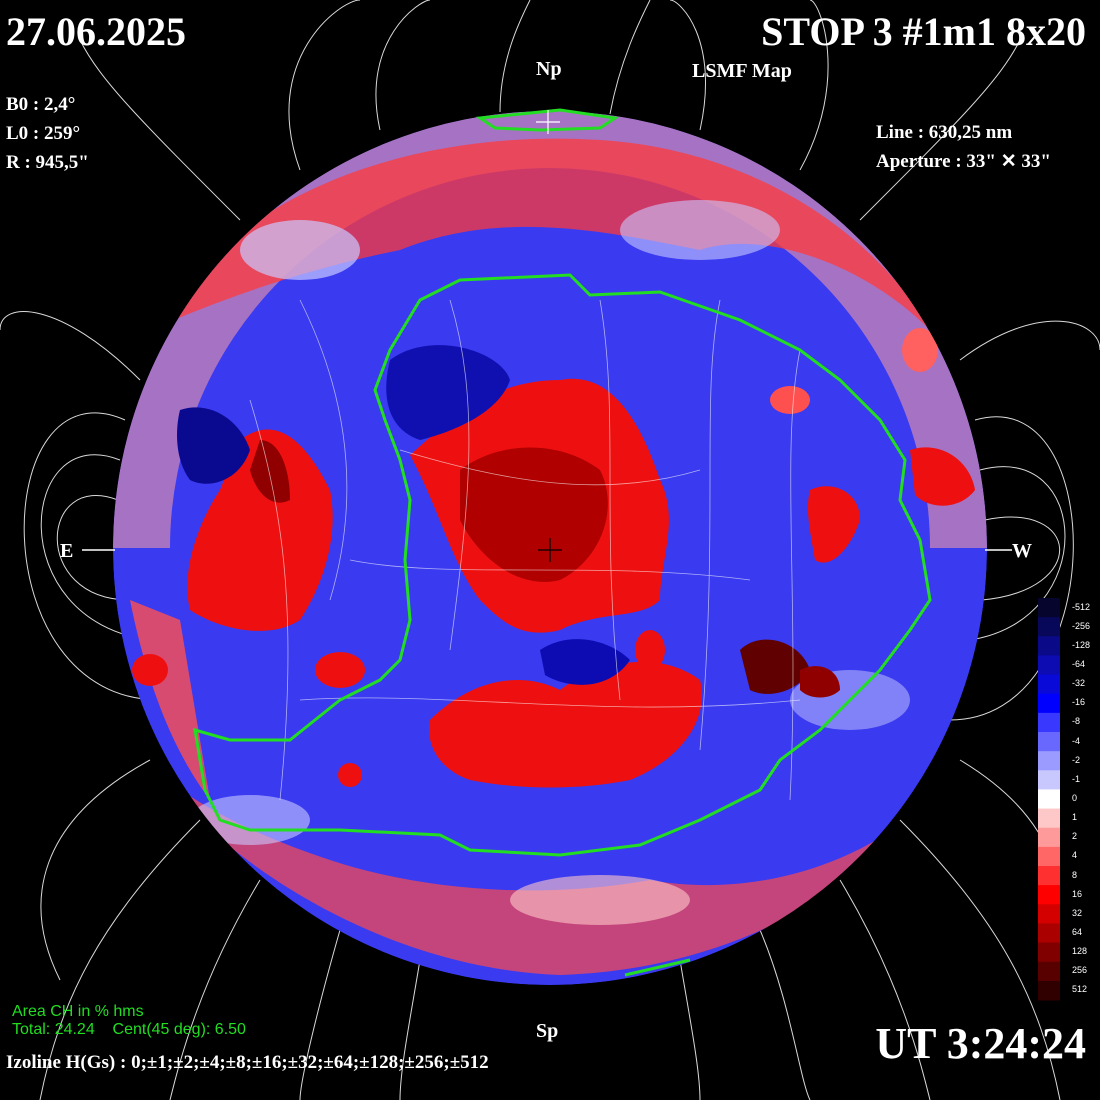  I want to click on colorbar-label: 4, so click(1075, 855).